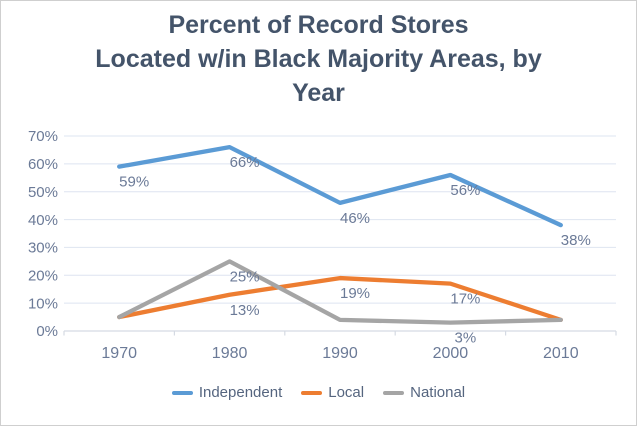 This screenshot has width=637, height=426. Describe the element at coordinates (394, 392) in the screenshot. I see `legend-marker-national` at that location.